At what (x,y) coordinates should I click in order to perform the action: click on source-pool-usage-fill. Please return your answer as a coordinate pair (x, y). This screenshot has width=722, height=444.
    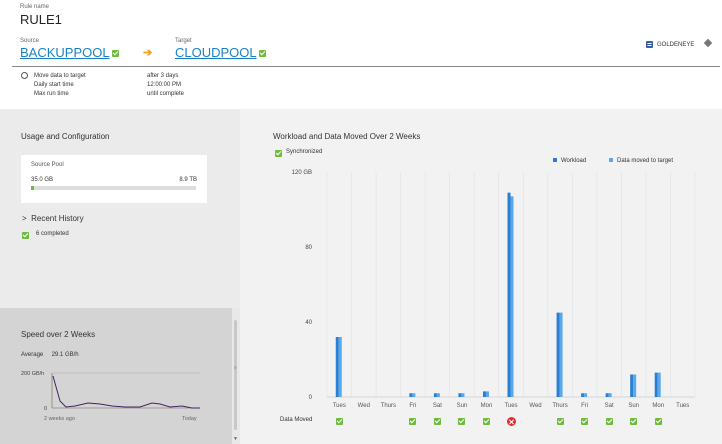
    Looking at the image, I should click on (33, 188).